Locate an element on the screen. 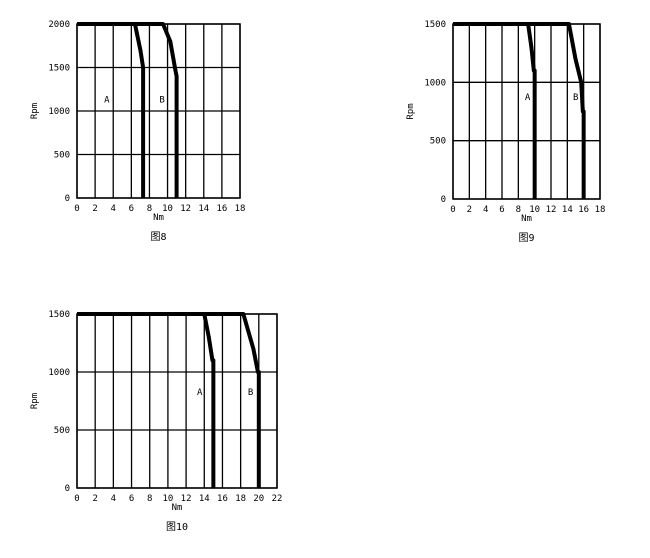 The height and width of the screenshot is (558, 650). figure-caption: 图8 is located at coordinates (158, 237).